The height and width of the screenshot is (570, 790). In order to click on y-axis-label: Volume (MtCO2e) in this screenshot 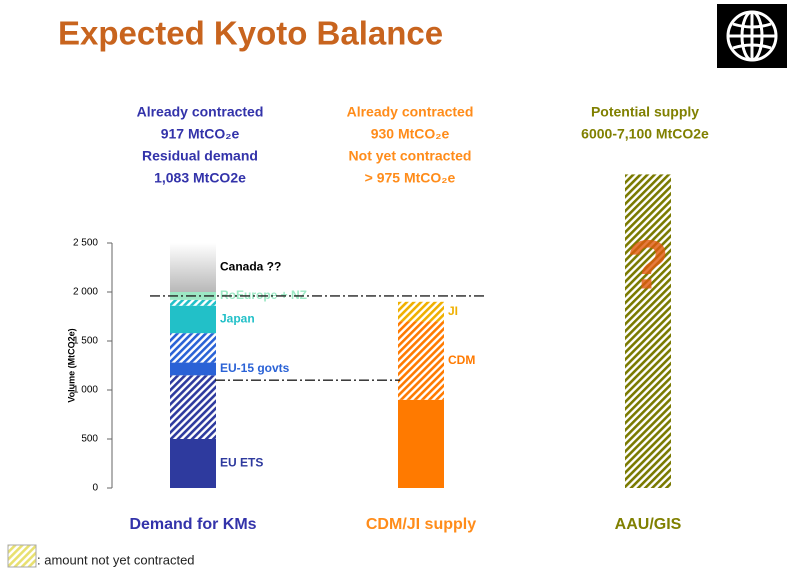, I will do `click(71, 365)`.